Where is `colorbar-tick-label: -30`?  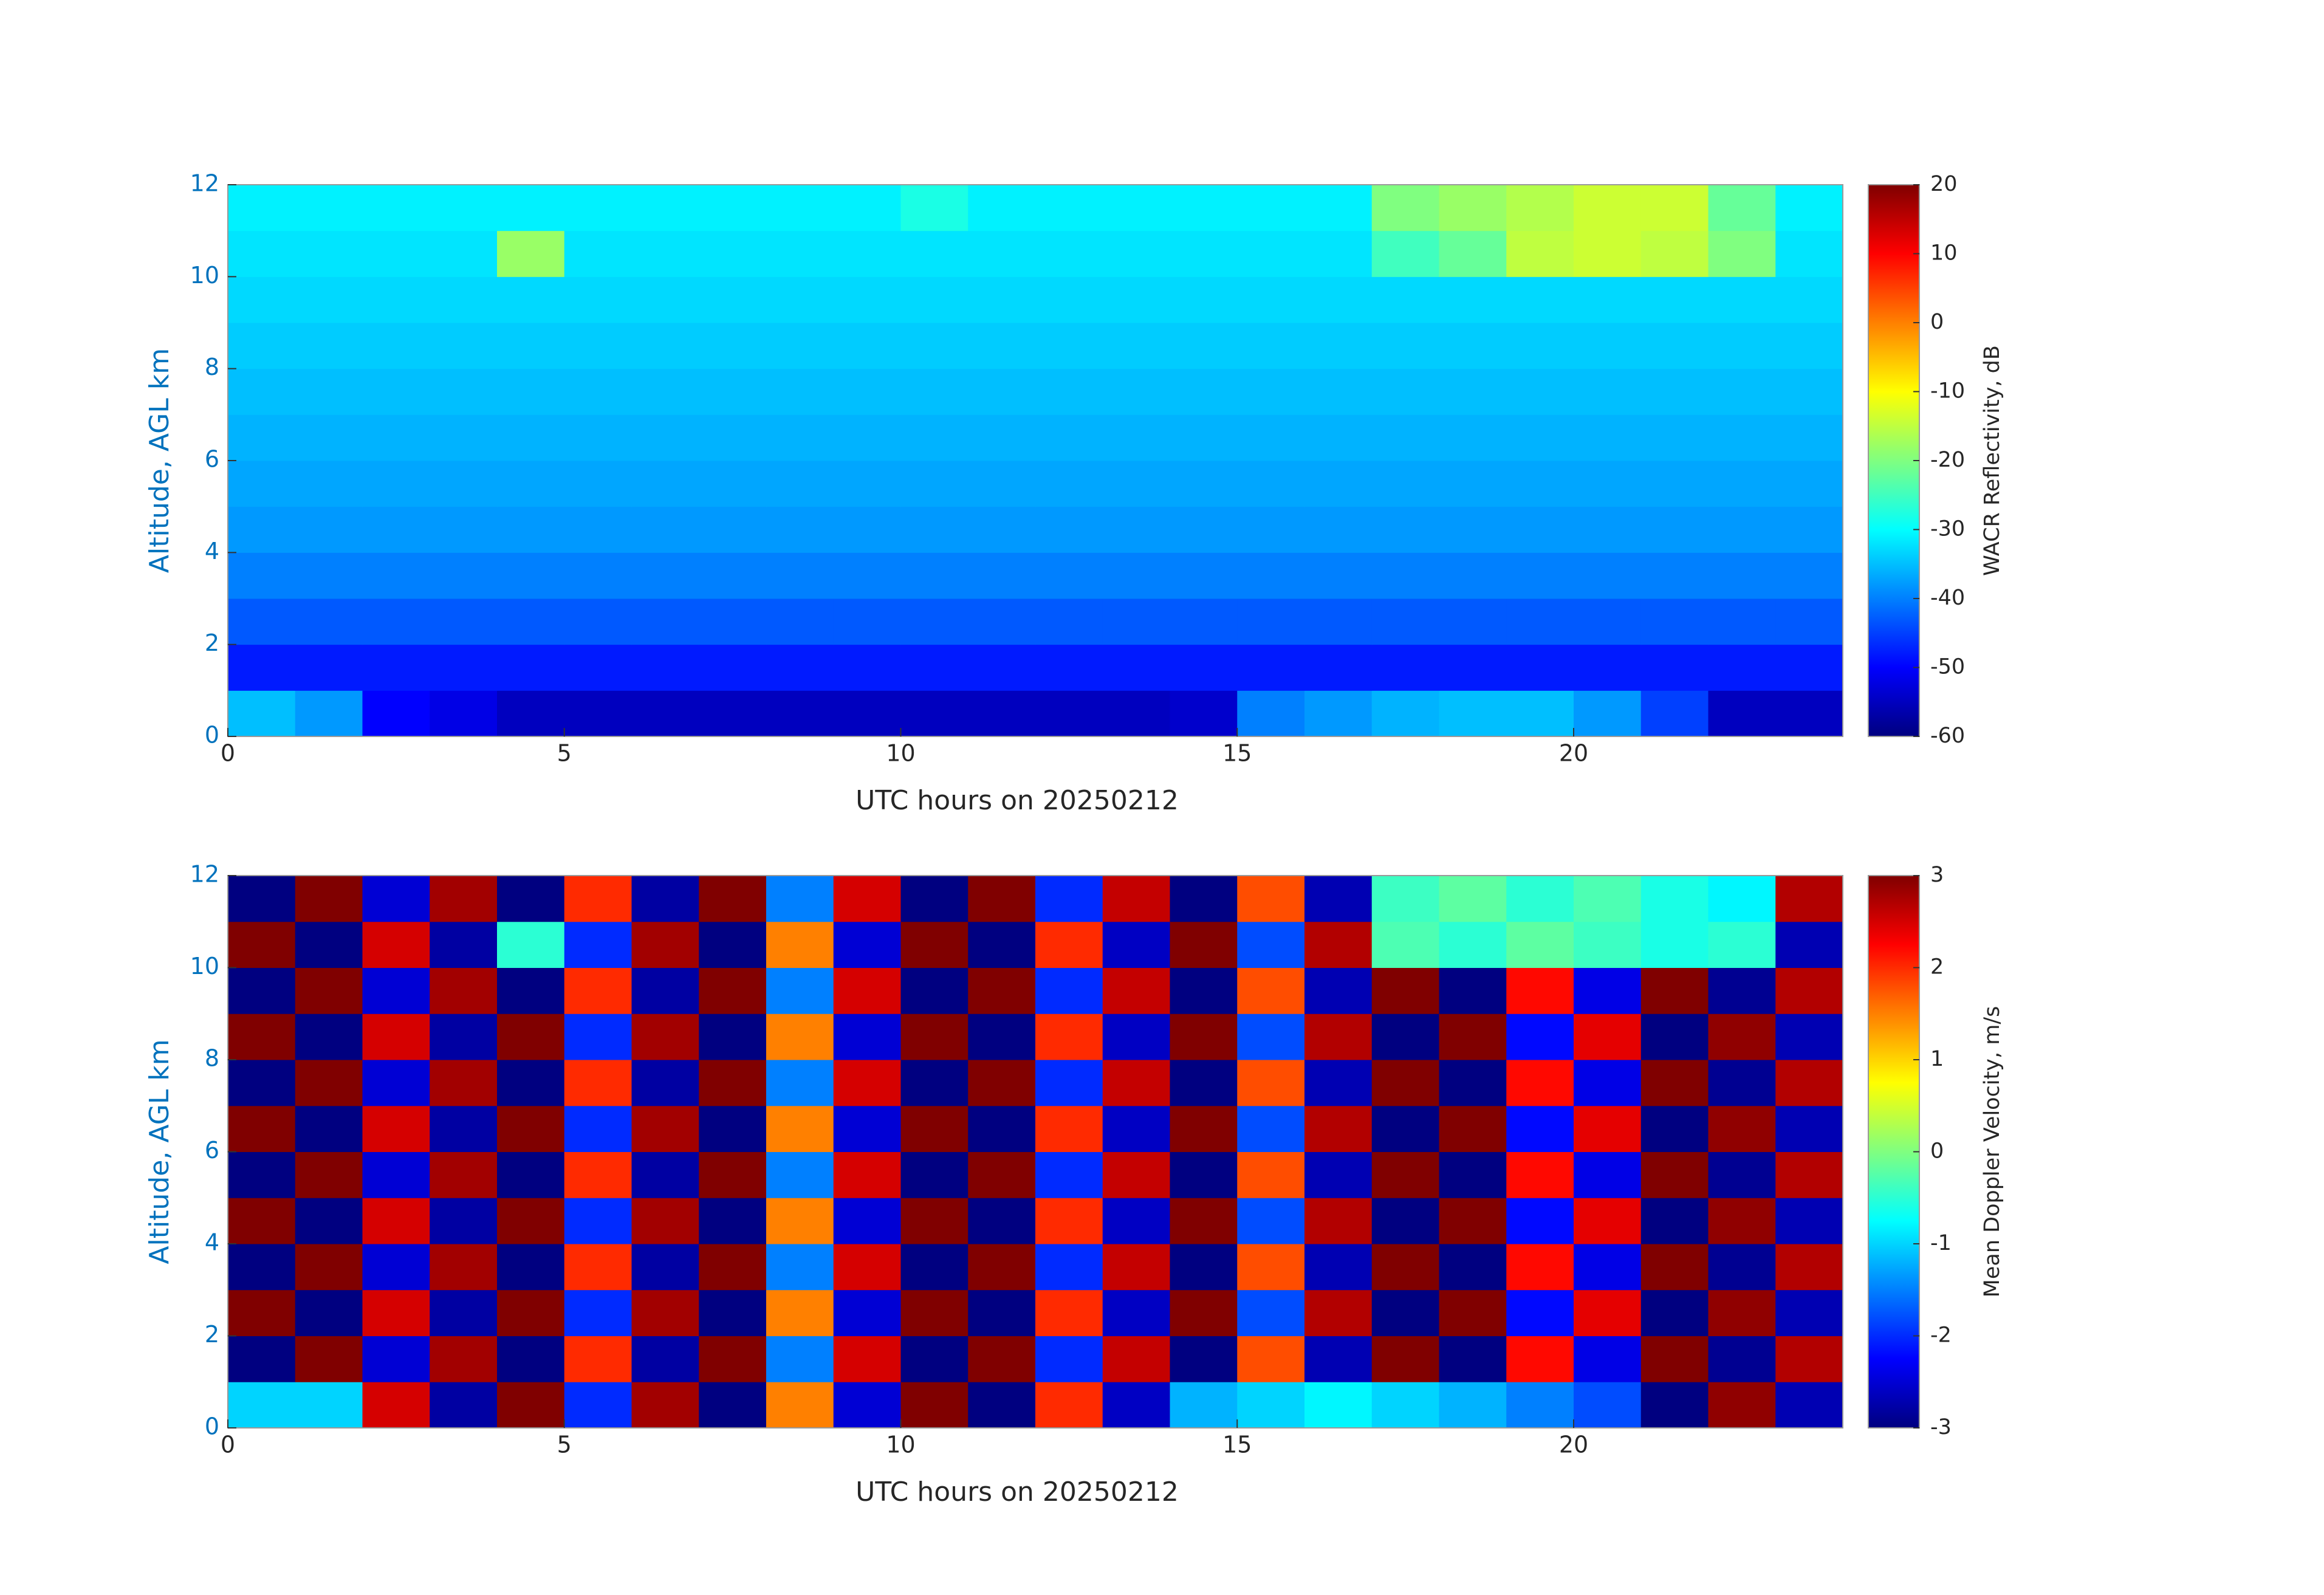
colorbar-tick-label: -30 is located at coordinates (1948, 529).